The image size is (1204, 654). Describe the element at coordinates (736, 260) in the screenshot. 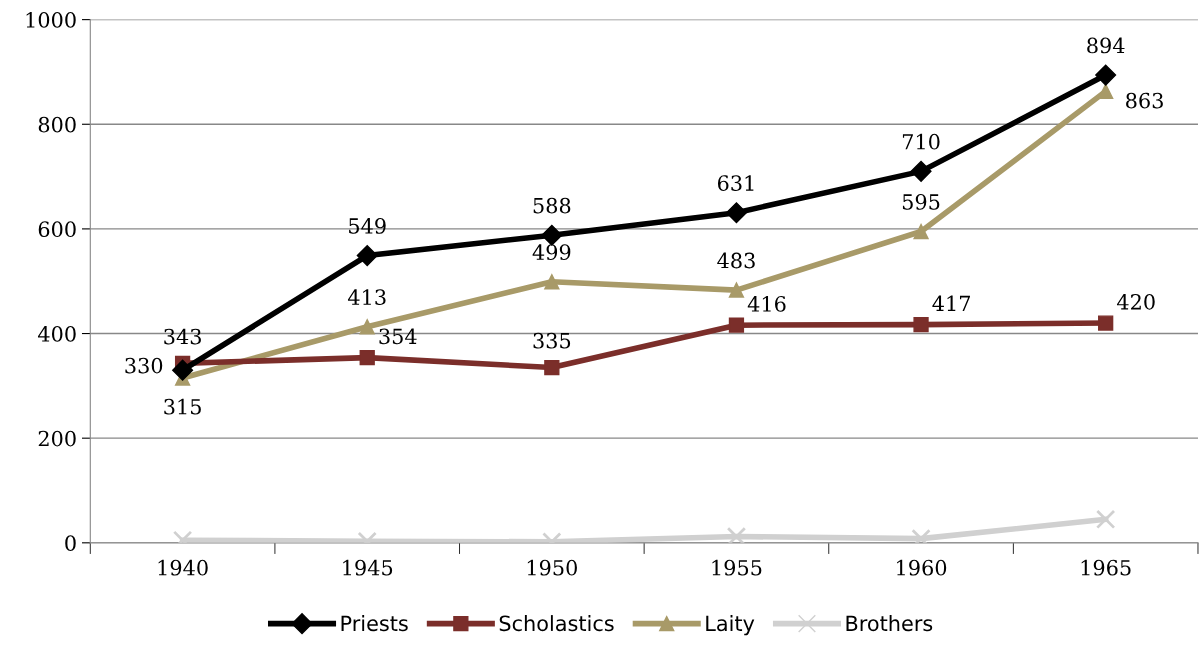

I see `data-label: 483` at that location.